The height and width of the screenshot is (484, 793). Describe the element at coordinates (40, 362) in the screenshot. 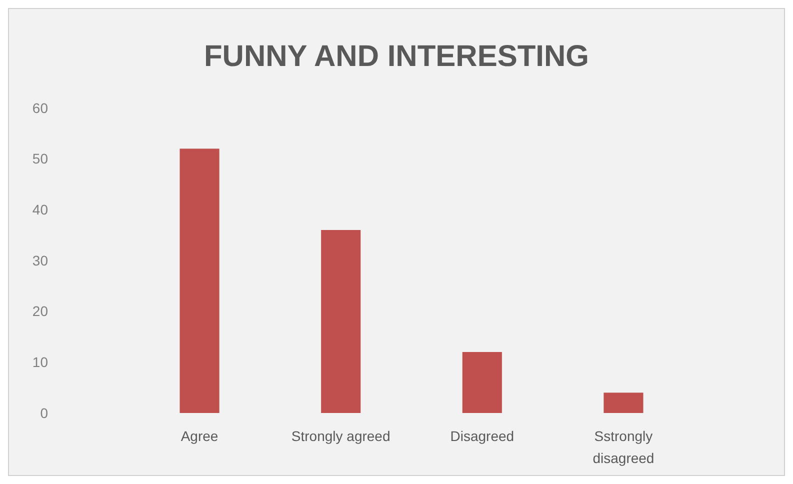

I see `y-tick-label: 10` at that location.